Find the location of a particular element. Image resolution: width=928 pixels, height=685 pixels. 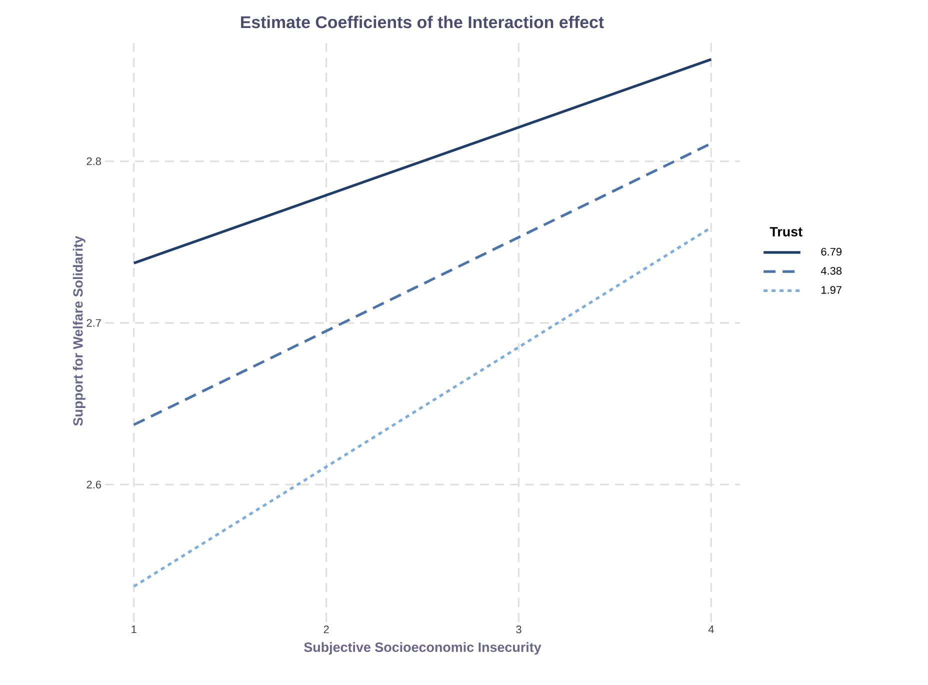

legend-label: 1.97 is located at coordinates (832, 290).